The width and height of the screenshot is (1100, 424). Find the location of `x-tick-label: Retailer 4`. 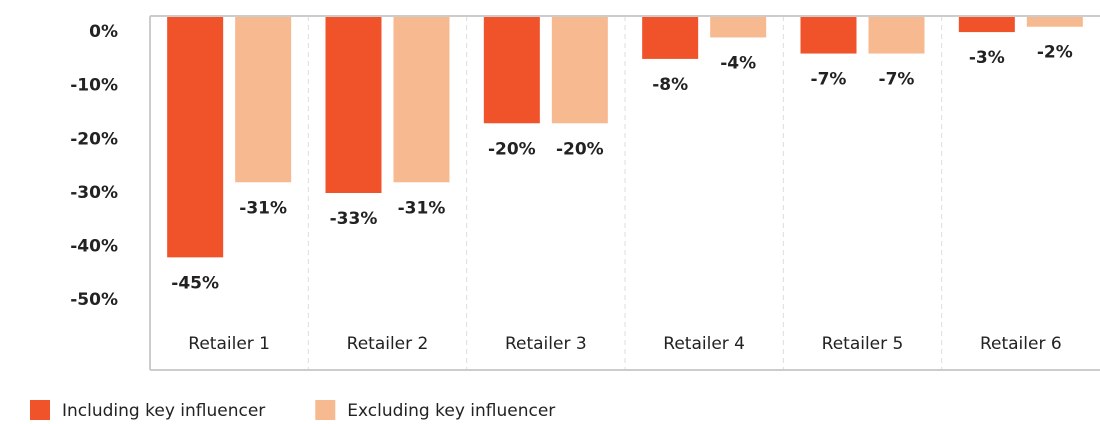

x-tick-label: Retailer 4 is located at coordinates (704, 344).